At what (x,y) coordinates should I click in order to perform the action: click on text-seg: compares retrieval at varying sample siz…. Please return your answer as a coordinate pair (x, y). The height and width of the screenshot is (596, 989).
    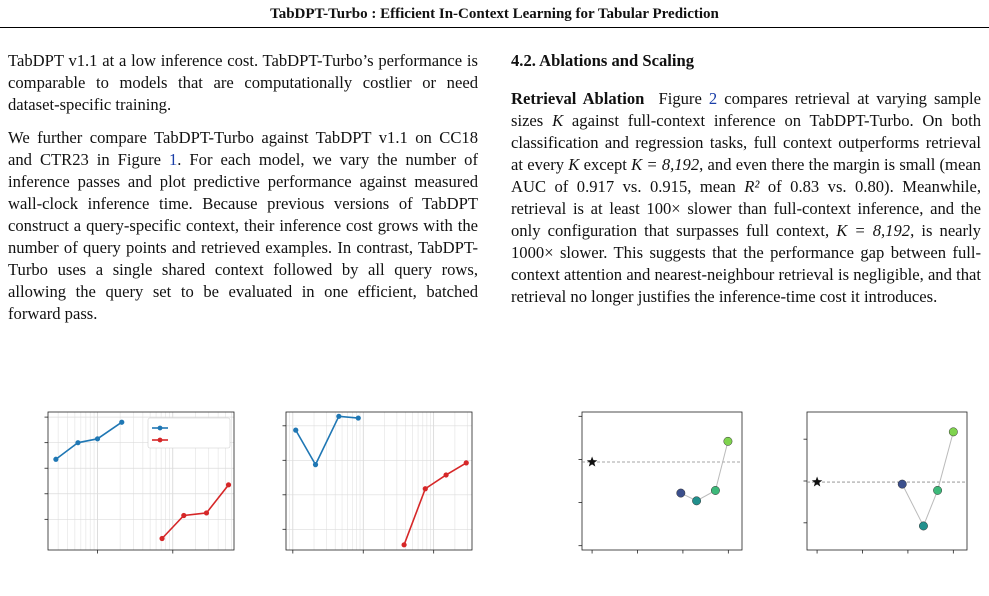
    Looking at the image, I should click on (746, 109).